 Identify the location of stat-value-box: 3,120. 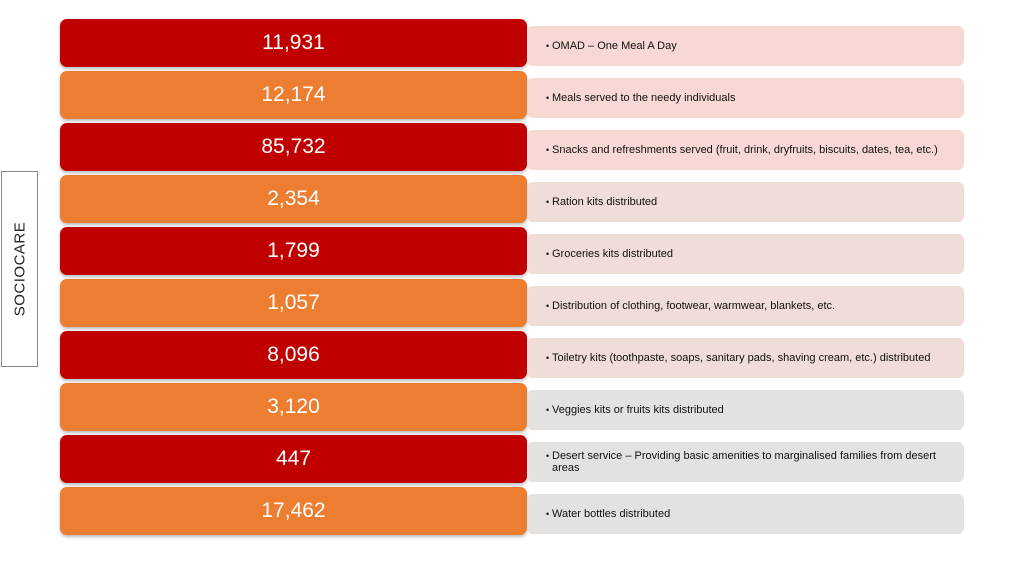
(293, 407).